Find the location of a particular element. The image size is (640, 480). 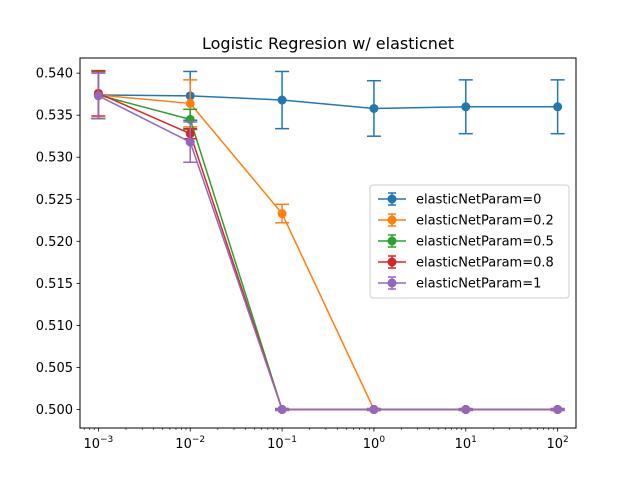

y-tick-label-4: 0.520 is located at coordinates (54, 242).